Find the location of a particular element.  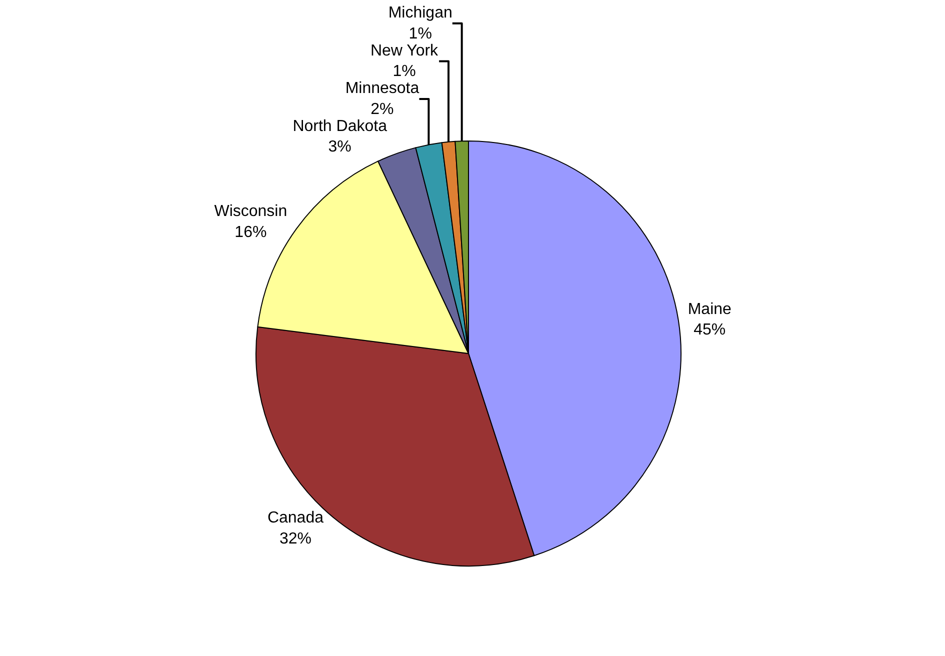

slice-label: Canada is located at coordinates (295, 518).